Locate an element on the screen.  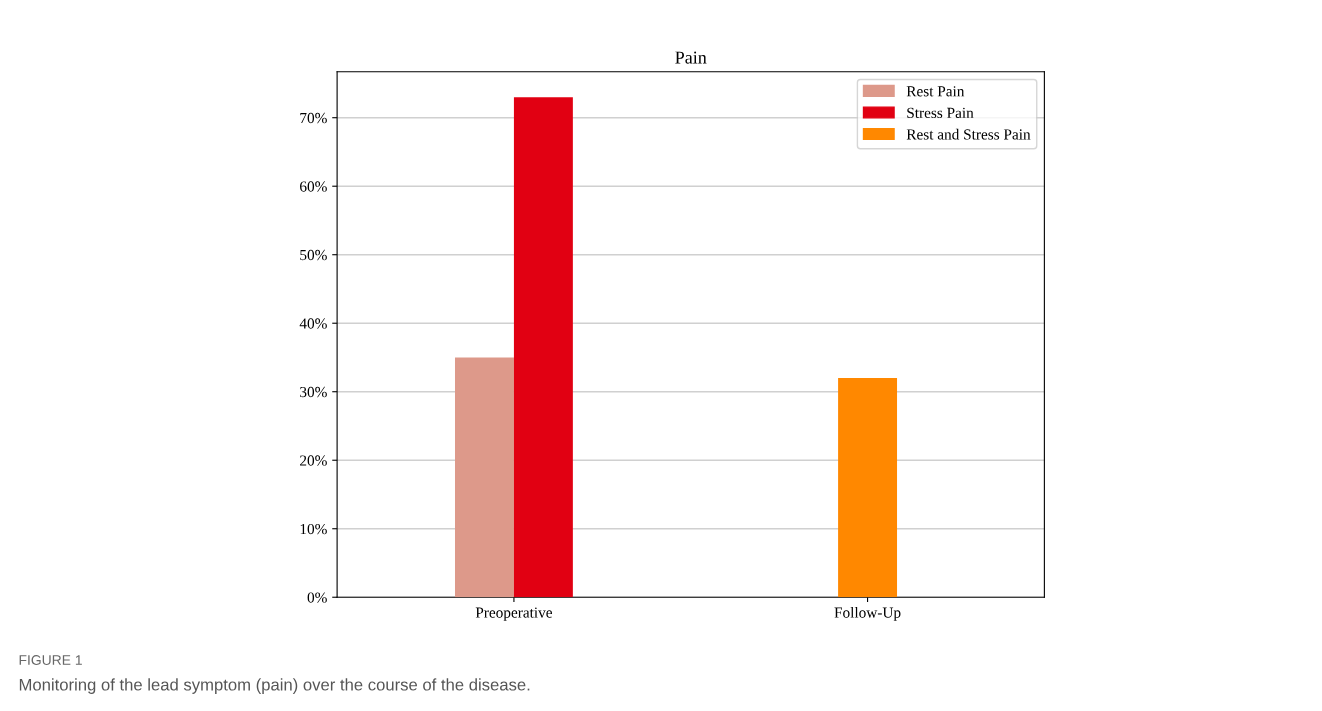
chart-title: Pain is located at coordinates (691, 57).